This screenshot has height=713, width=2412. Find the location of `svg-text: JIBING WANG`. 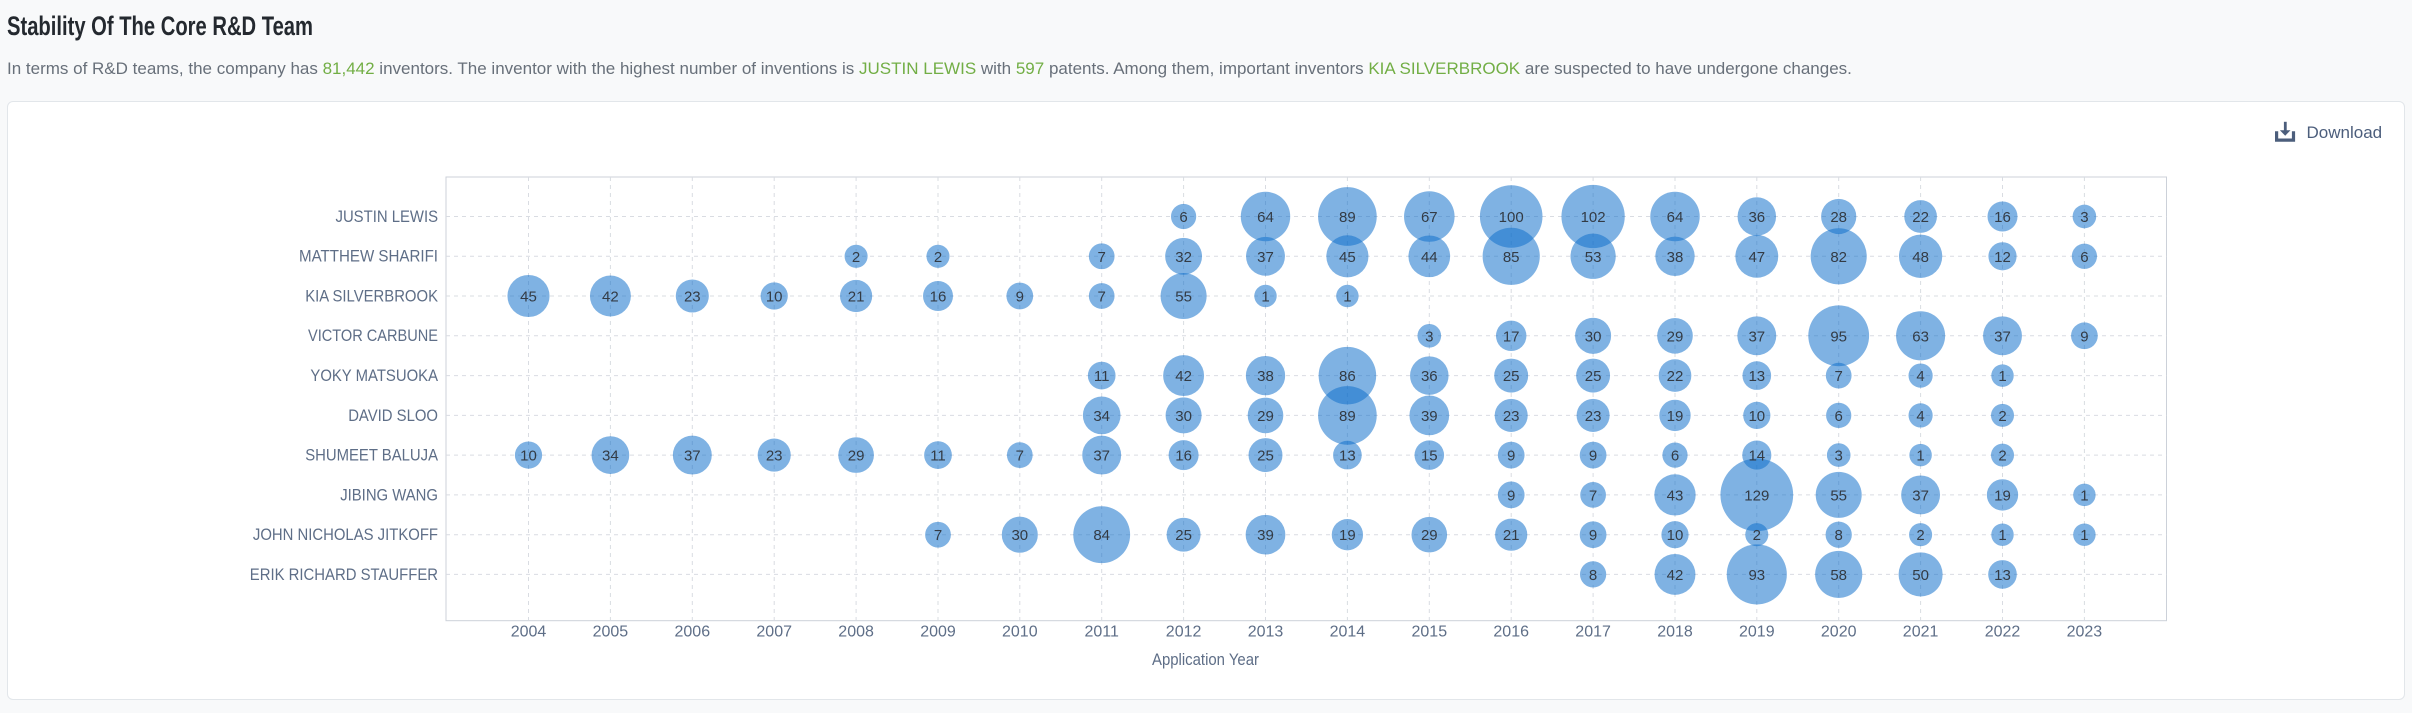

svg-text: JIBING WANG is located at coordinates (389, 494).